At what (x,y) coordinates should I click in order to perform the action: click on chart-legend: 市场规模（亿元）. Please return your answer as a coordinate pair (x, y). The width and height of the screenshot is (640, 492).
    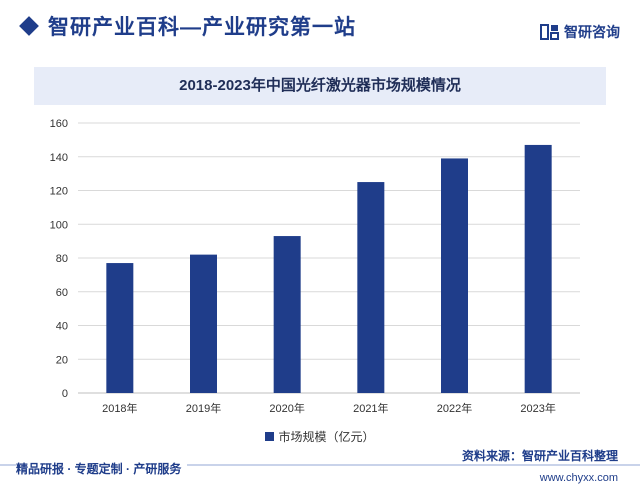
    Looking at the image, I should click on (320, 436).